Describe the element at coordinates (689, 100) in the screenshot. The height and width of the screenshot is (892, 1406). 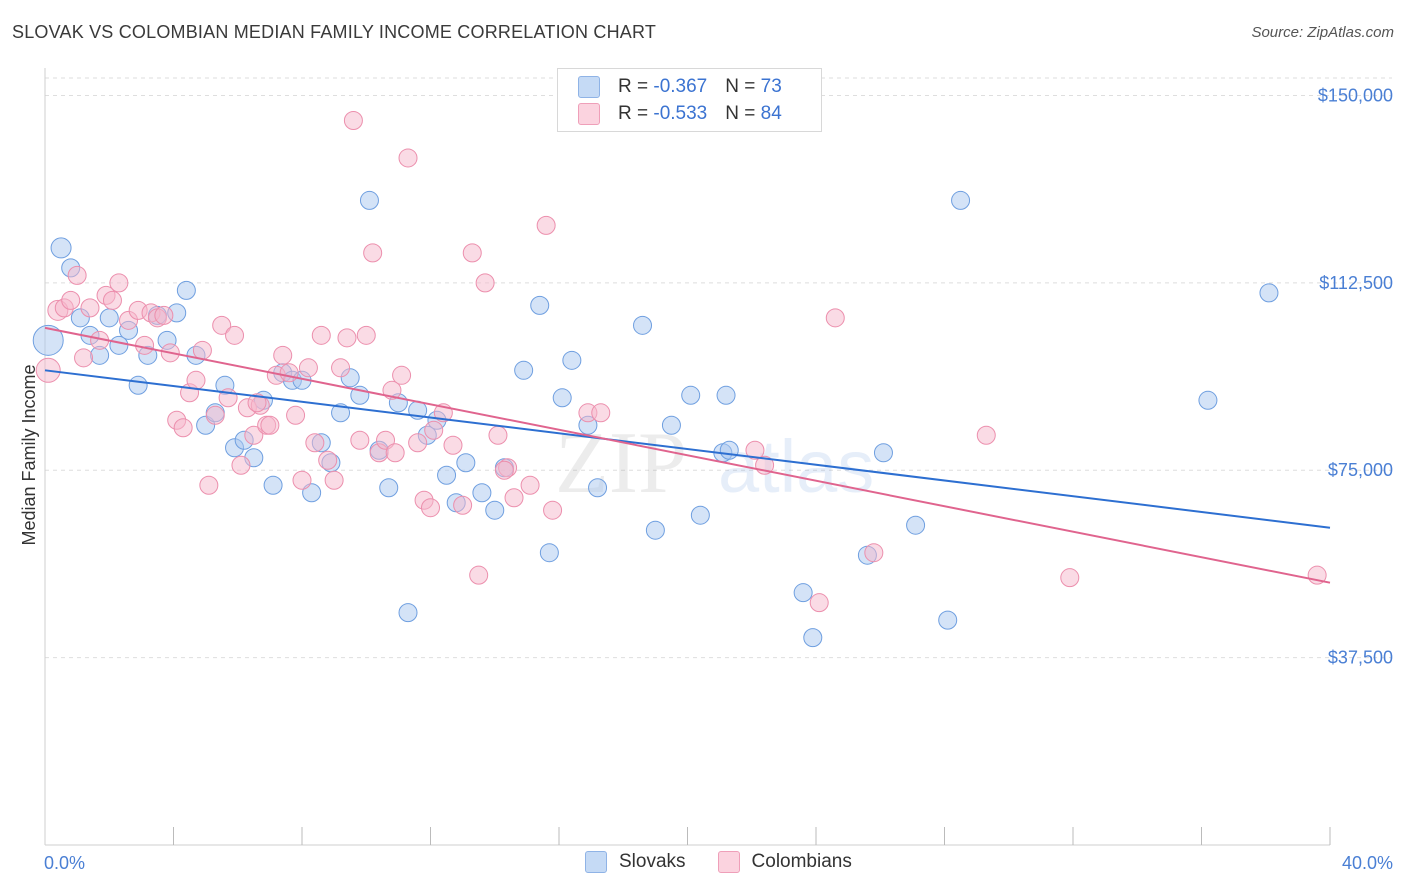
I see `correlation-legend: R = -0.367 N = 73 R = -0.533 N = 84` at that location.